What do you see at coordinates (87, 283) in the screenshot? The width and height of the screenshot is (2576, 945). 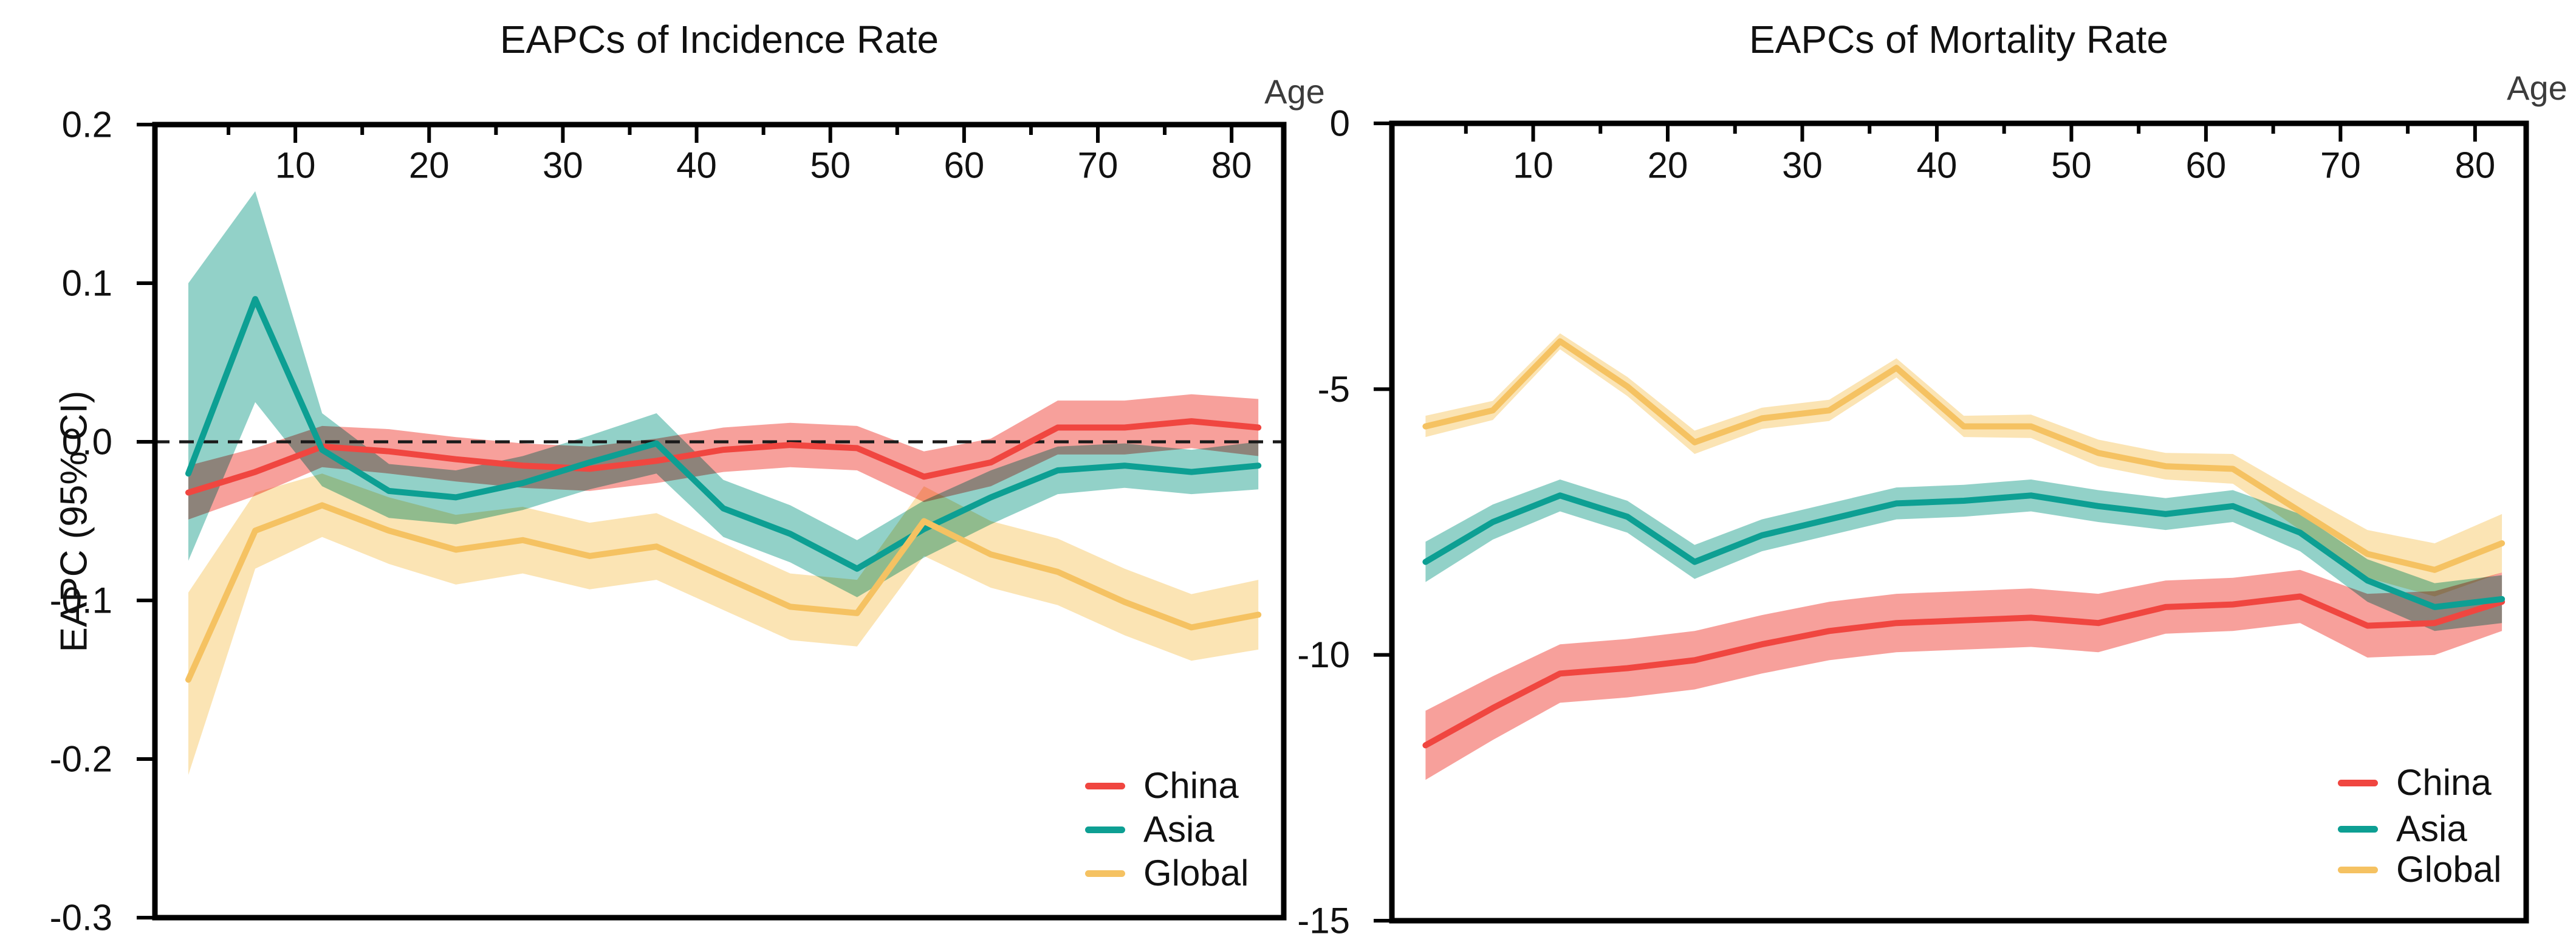 I see `y-tick-label: 0.1` at bounding box center [87, 283].